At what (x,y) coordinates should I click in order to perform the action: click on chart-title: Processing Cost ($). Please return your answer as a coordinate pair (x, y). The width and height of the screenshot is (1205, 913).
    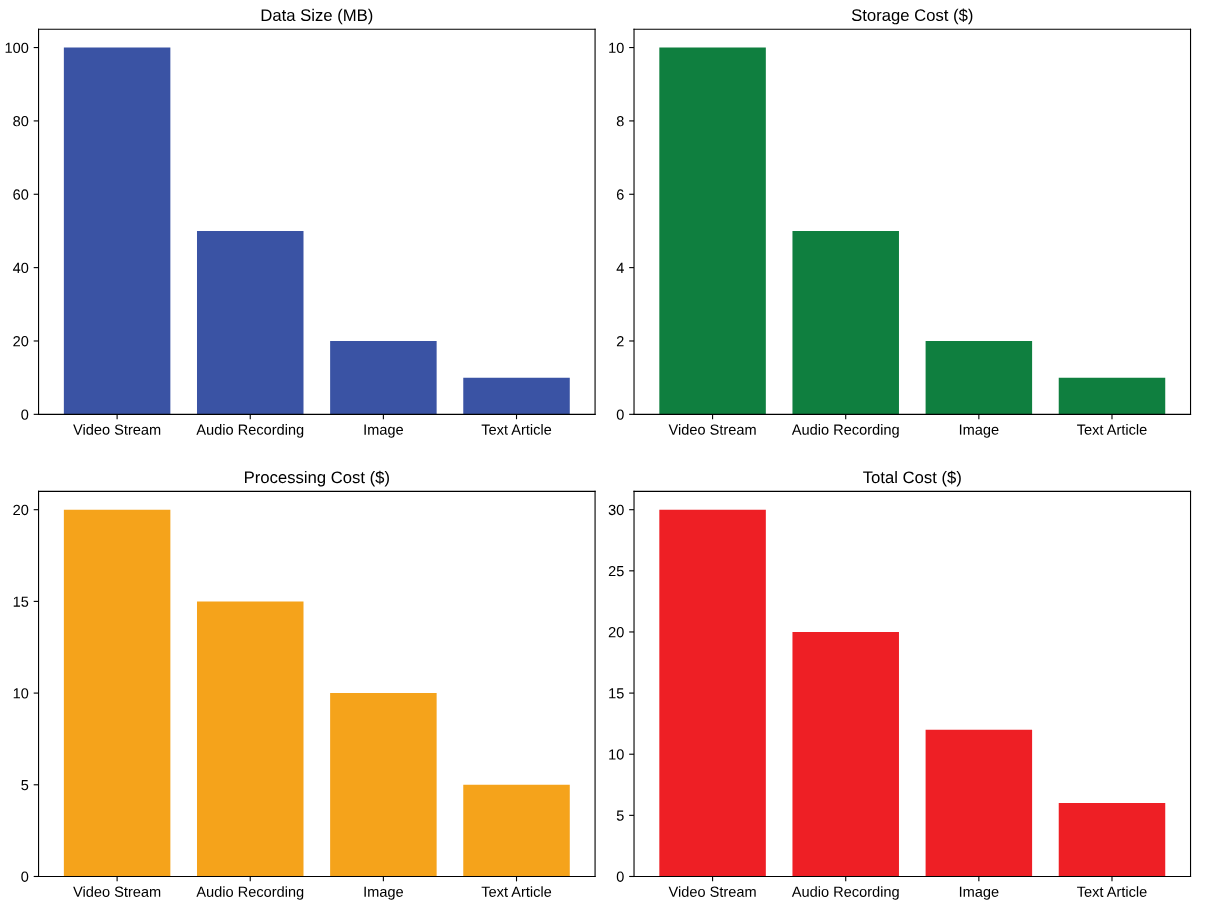
    Looking at the image, I should click on (317, 478).